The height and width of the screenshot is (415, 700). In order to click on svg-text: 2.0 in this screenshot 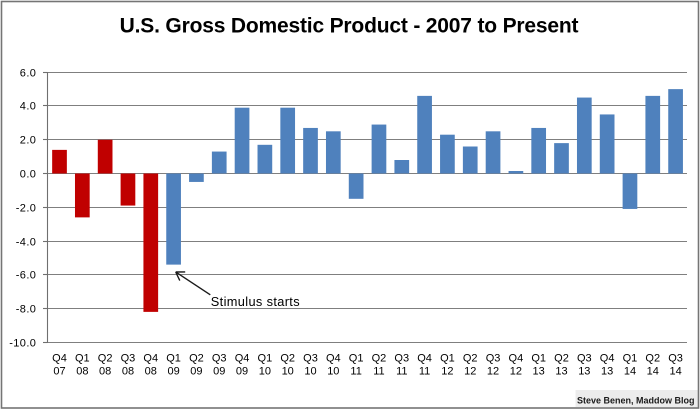, I will do `click(28, 140)`.